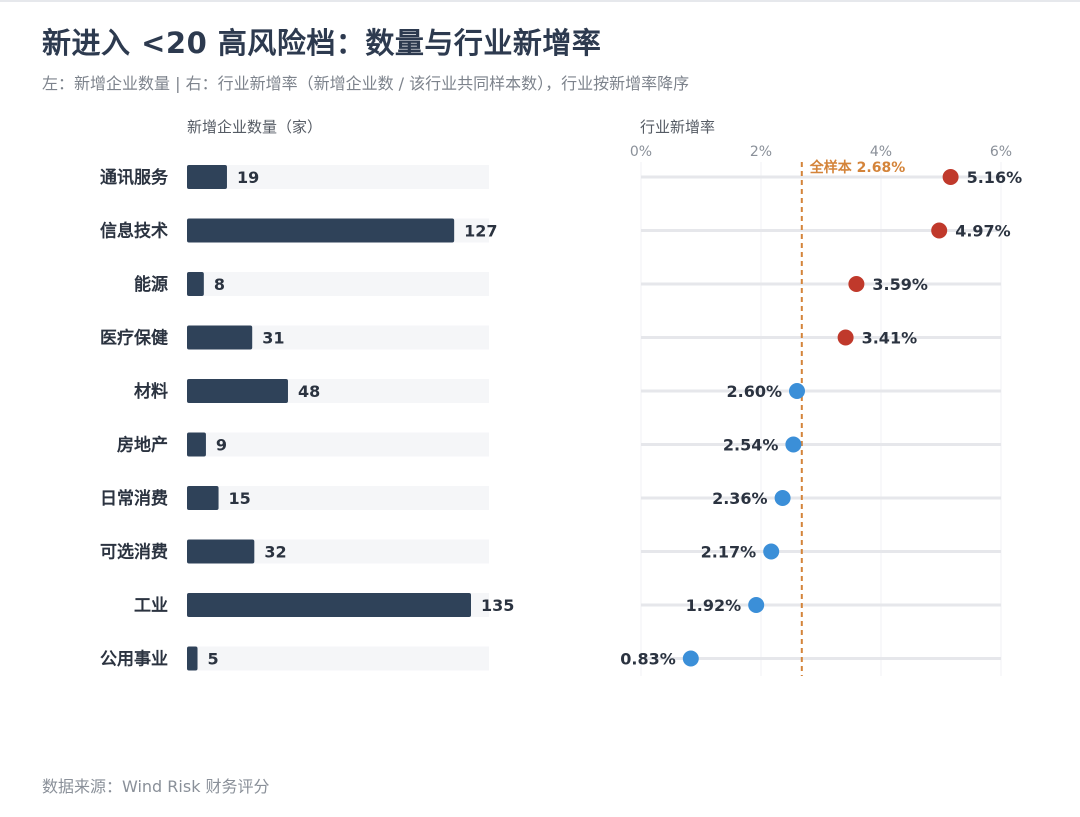  I want to click on category-label: 日常消费, so click(134, 498).